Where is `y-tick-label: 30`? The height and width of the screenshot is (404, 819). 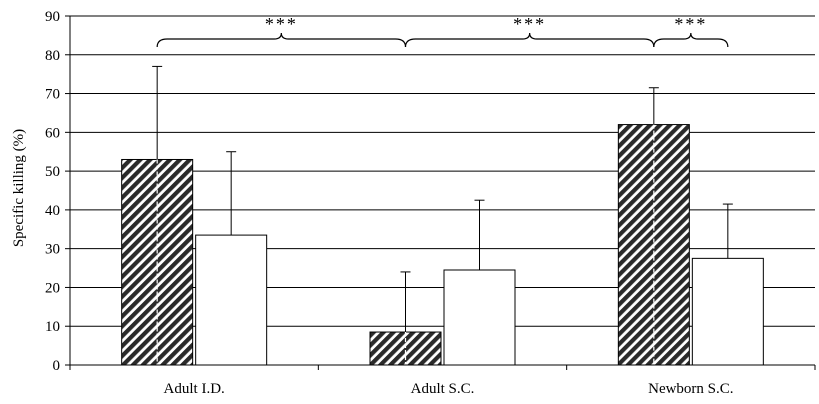 y-tick-label: 30 is located at coordinates (52, 250).